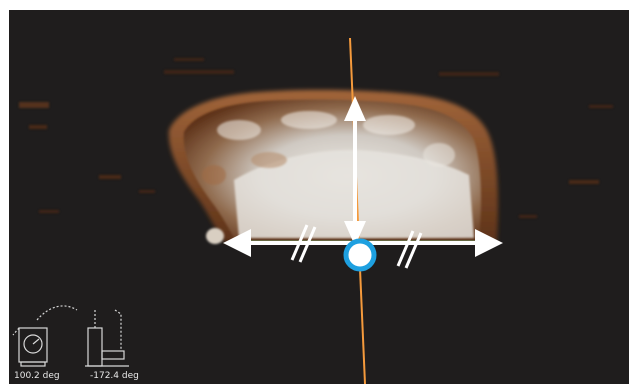 Image resolution: width=635 pixels, height=387 pixels. What do you see at coordinates (409, 249) in the screenshot?
I see `parallel-mark-right` at bounding box center [409, 249].